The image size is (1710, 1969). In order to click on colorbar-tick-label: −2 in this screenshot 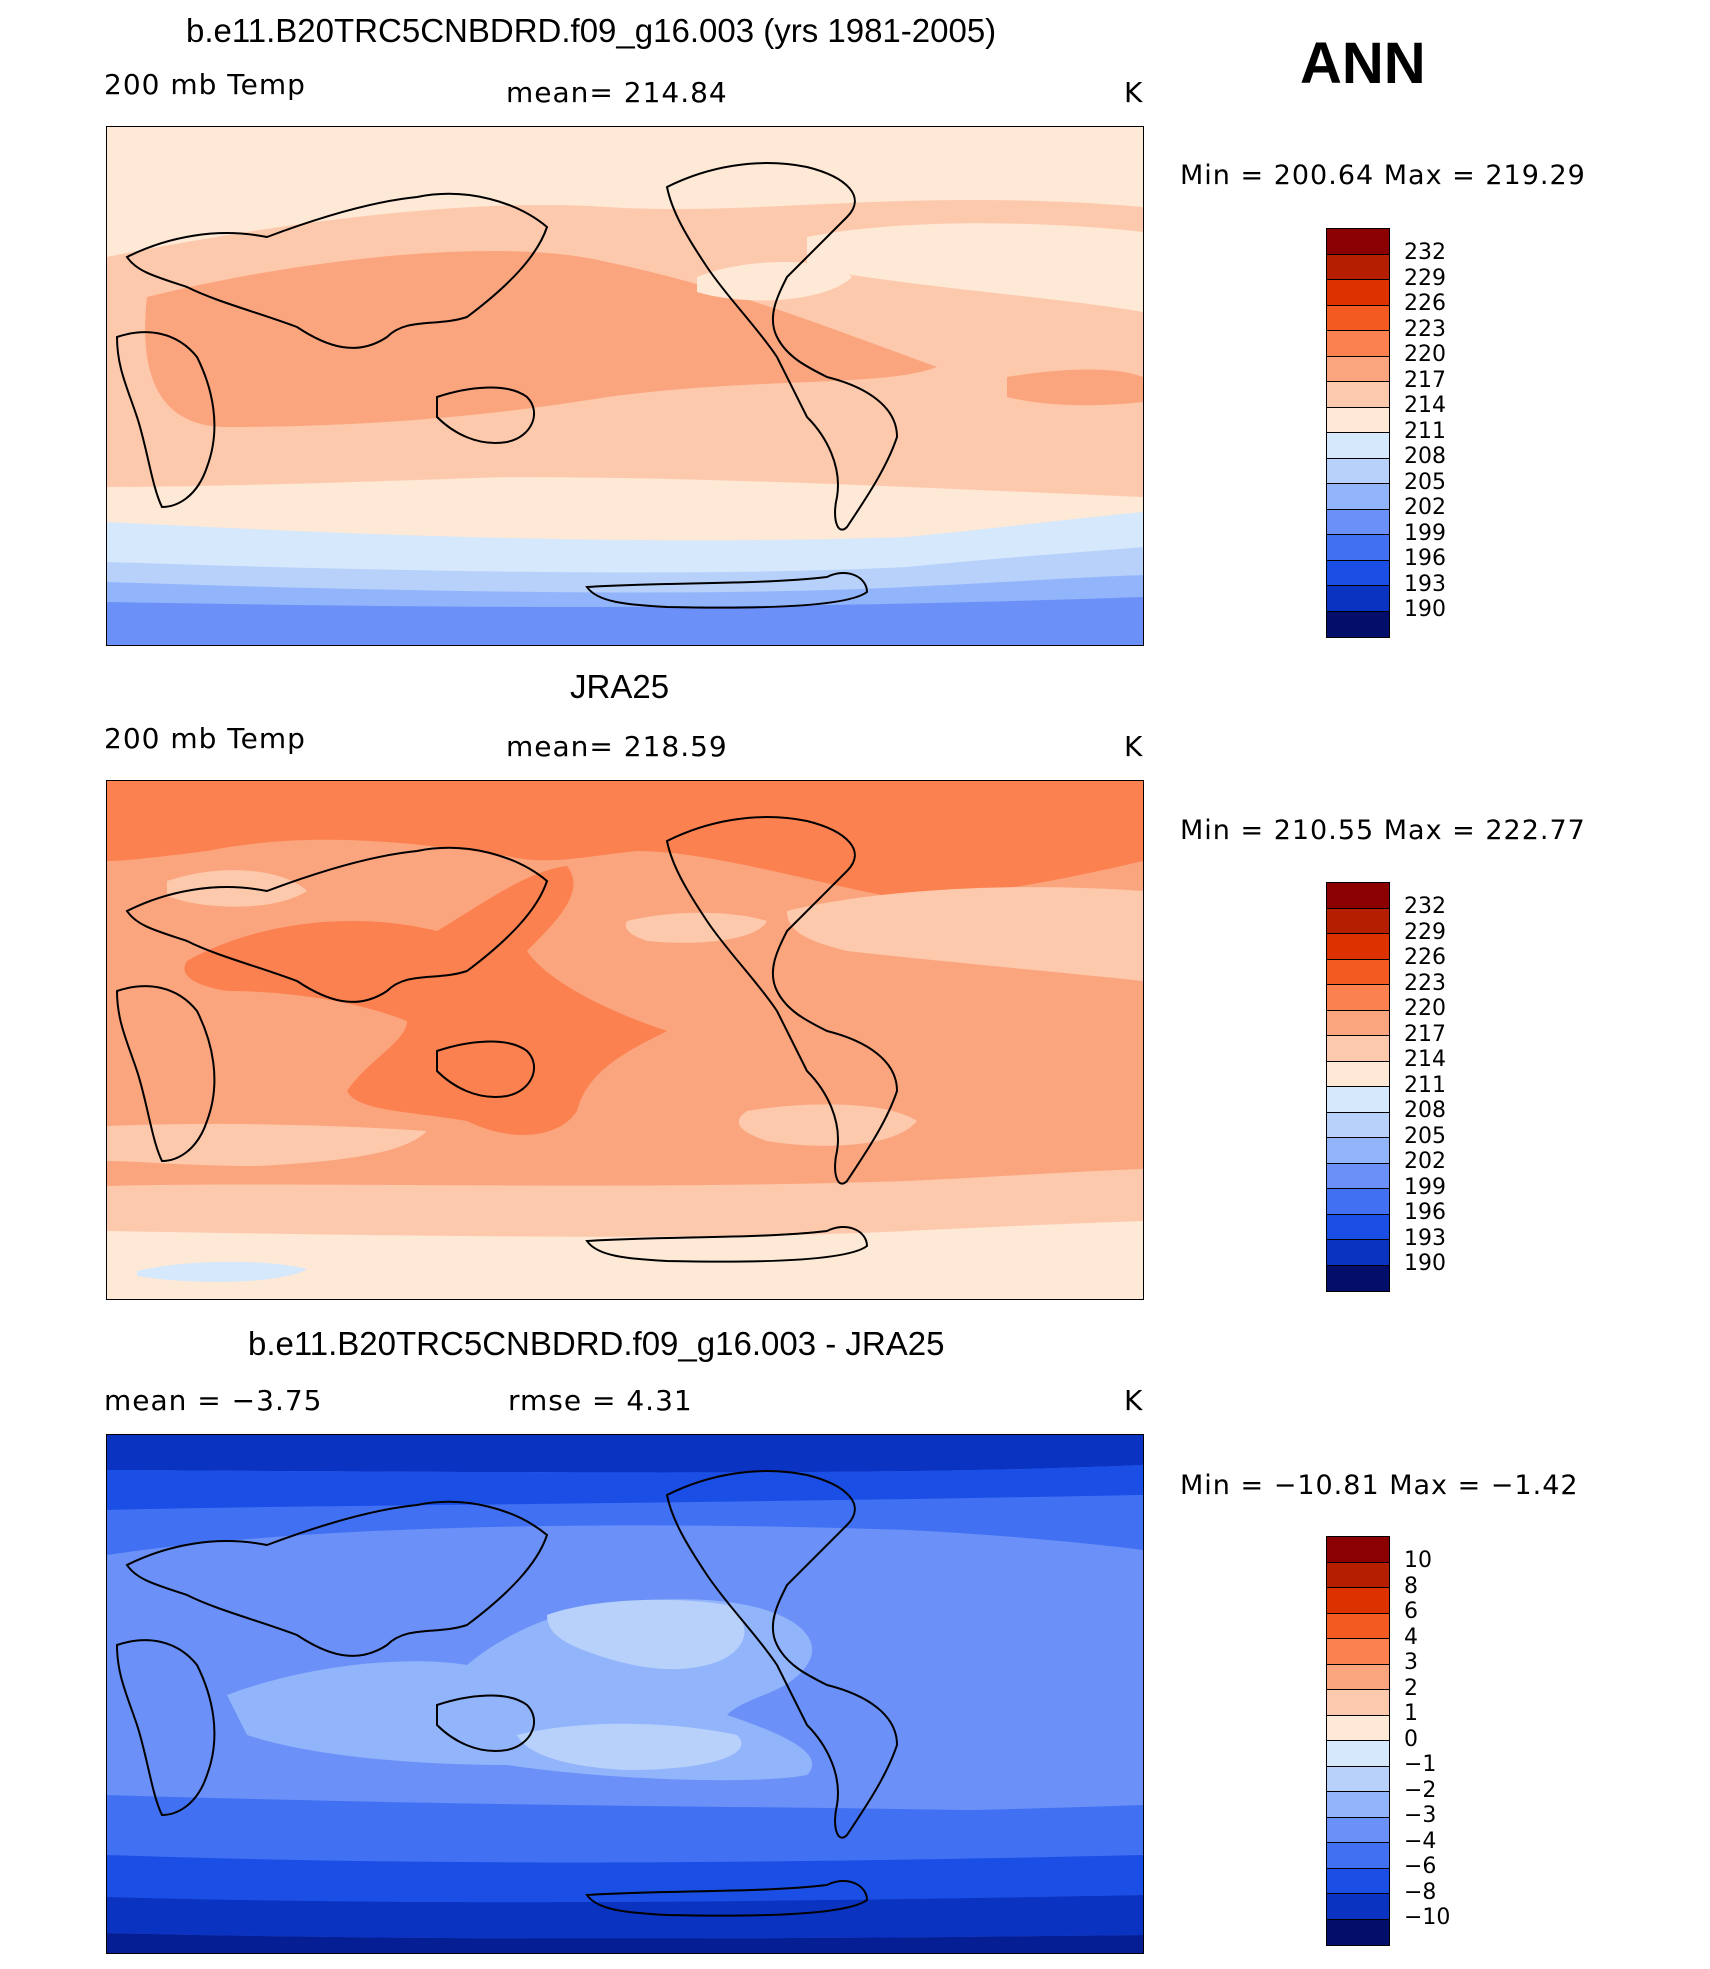, I will do `click(1420, 1790)`.